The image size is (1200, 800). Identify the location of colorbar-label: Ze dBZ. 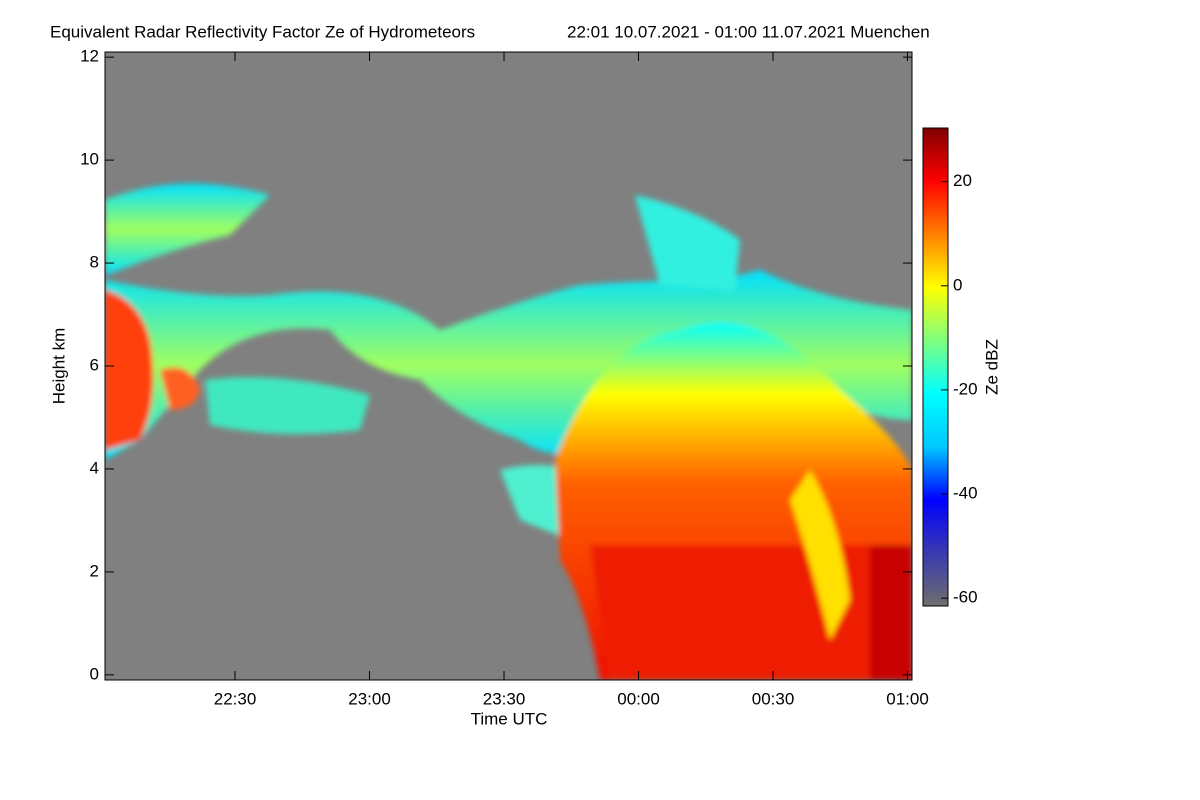
(991, 367).